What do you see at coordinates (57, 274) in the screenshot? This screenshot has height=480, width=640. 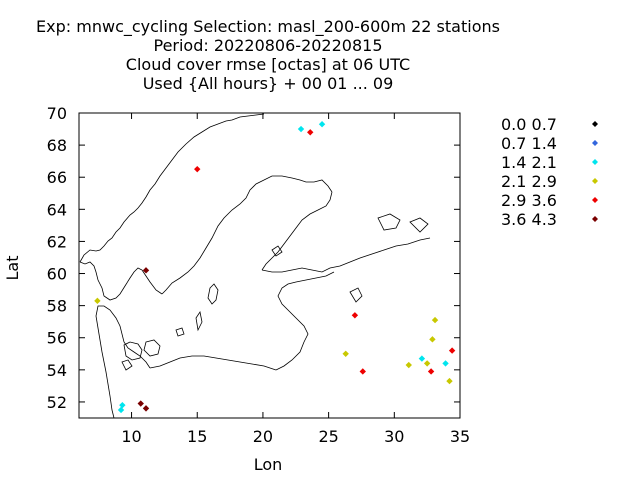 I see `y-tick-label: 60` at bounding box center [57, 274].